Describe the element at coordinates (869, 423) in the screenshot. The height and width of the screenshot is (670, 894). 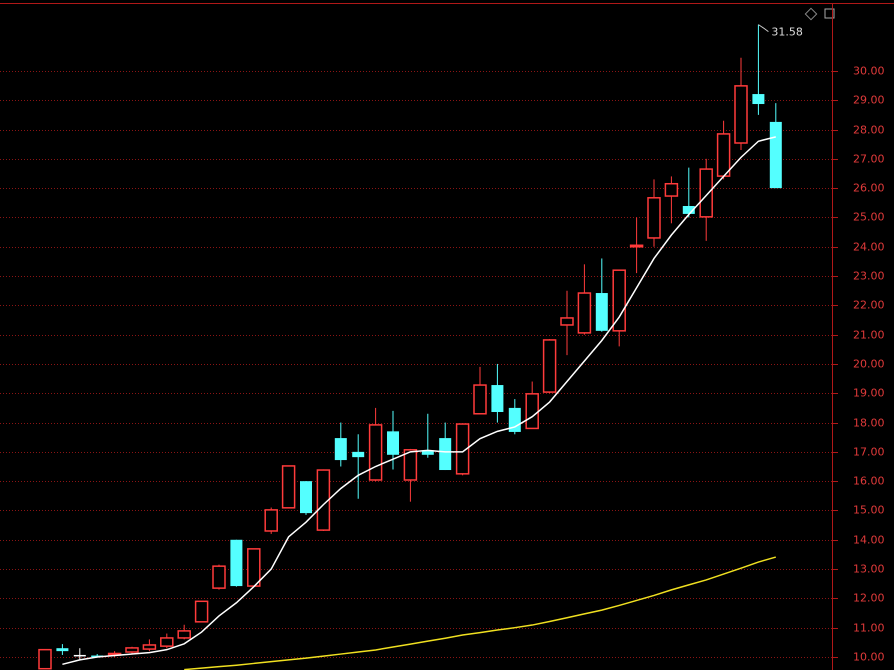
I see `y-tick-label: 18.00` at that location.